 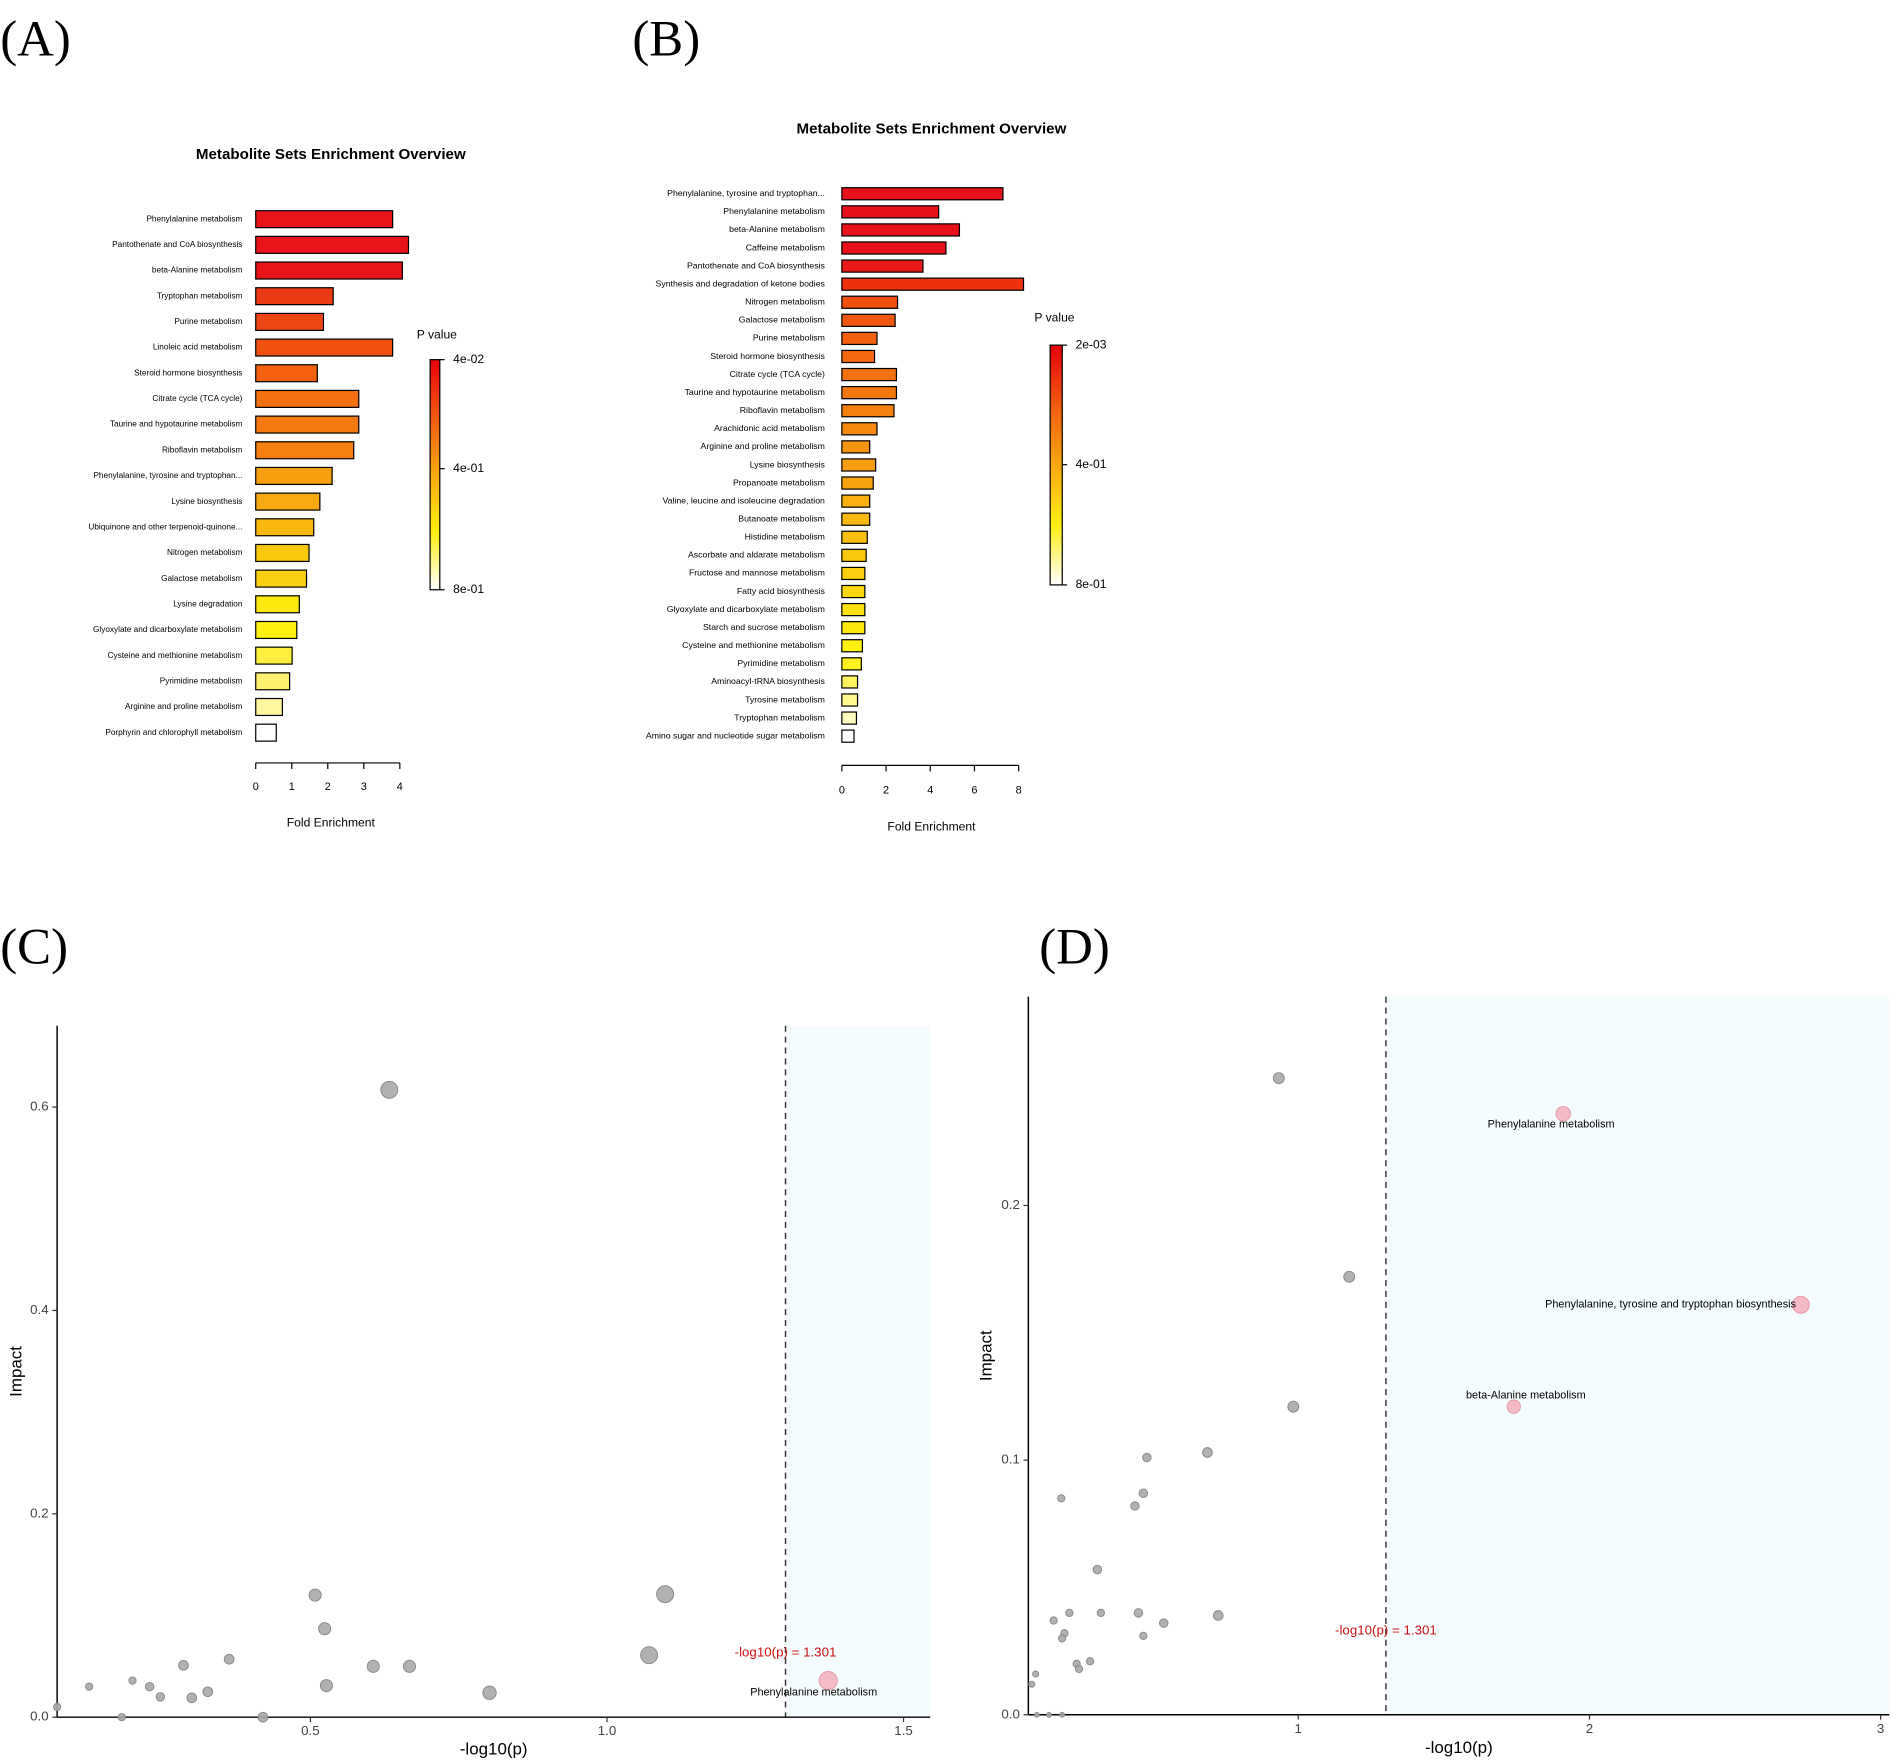 I want to click on y-tick-label: 0.2, so click(x=39, y=1512).